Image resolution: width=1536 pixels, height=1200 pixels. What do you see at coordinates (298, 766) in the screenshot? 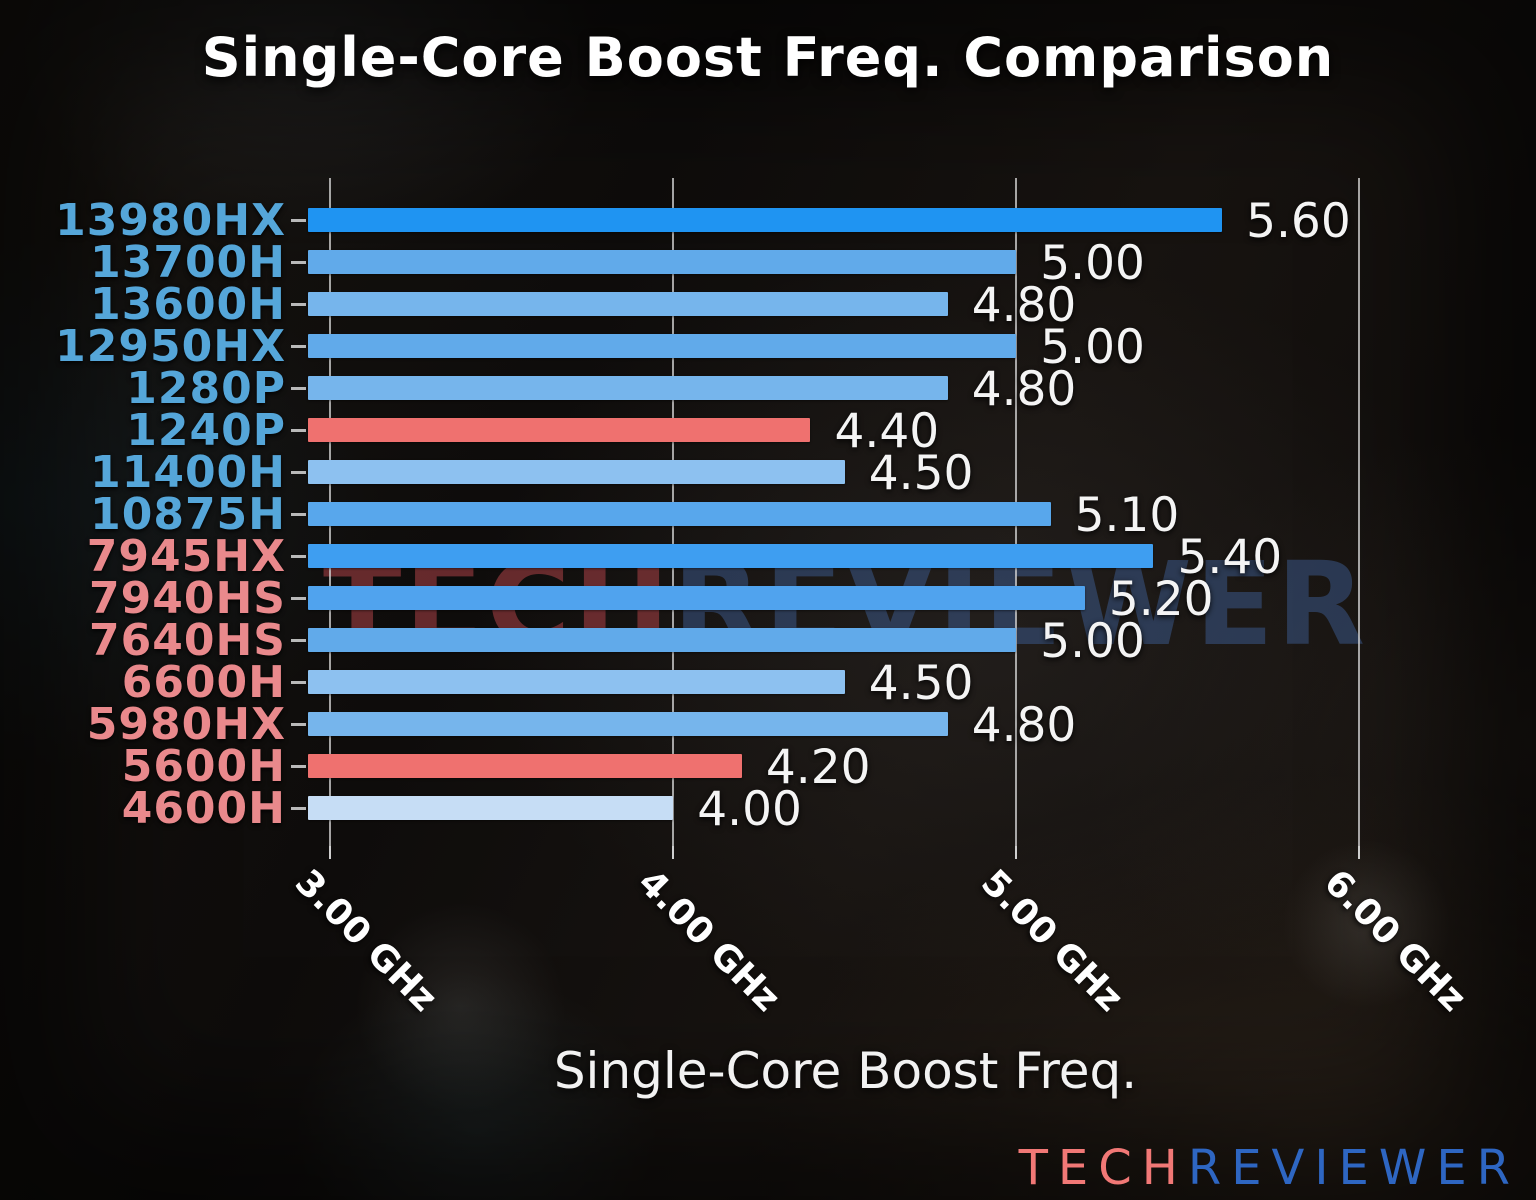
I see `y-tick-5600H` at bounding box center [298, 766].